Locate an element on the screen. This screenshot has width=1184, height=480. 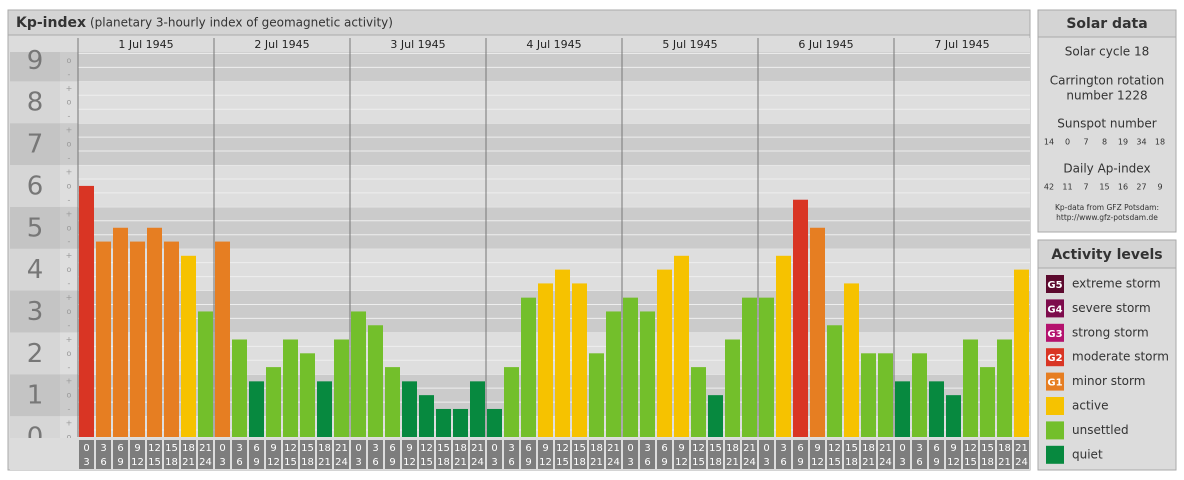
day-label: 4 Jul 1945 is located at coordinates (553, 44).